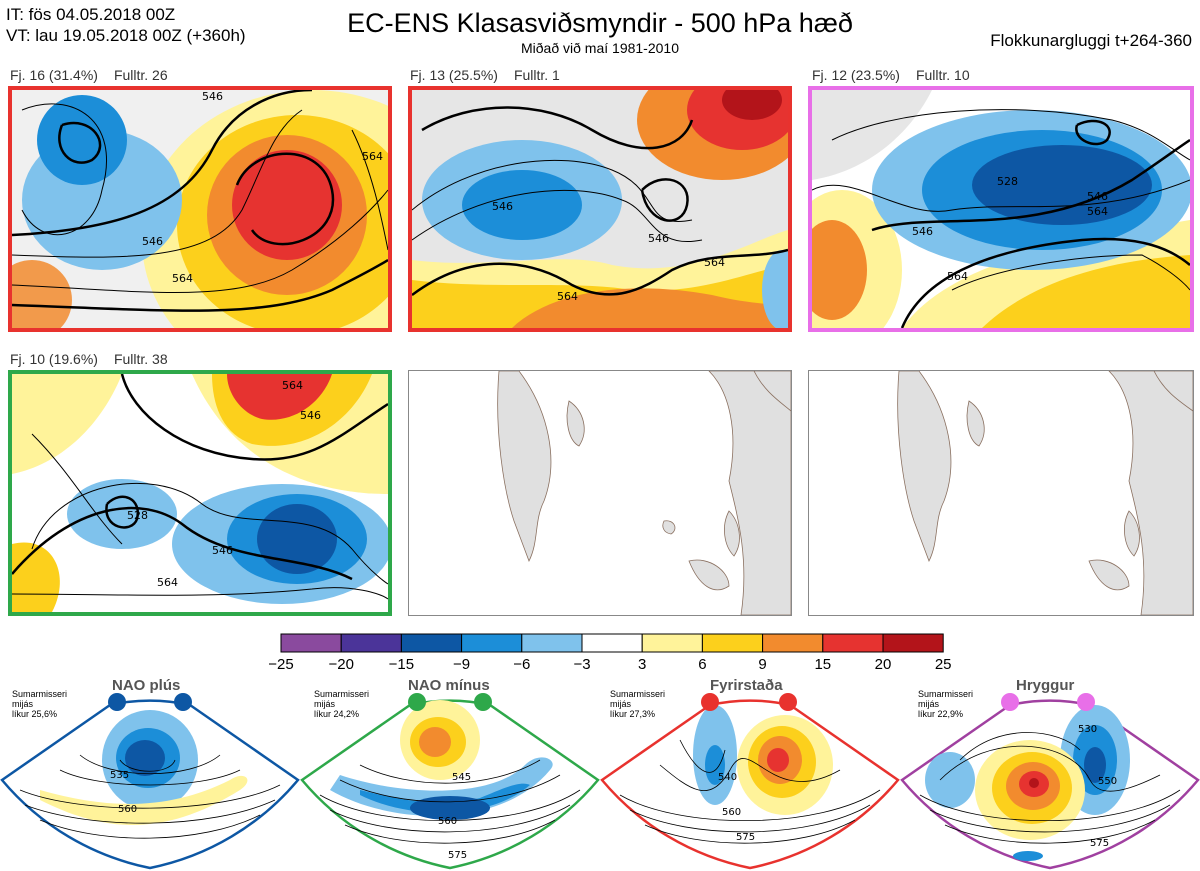 The height and width of the screenshot is (871, 1200). Describe the element at coordinates (727, 777) in the screenshot. I see `regime-3-contour-a: 540` at that location.